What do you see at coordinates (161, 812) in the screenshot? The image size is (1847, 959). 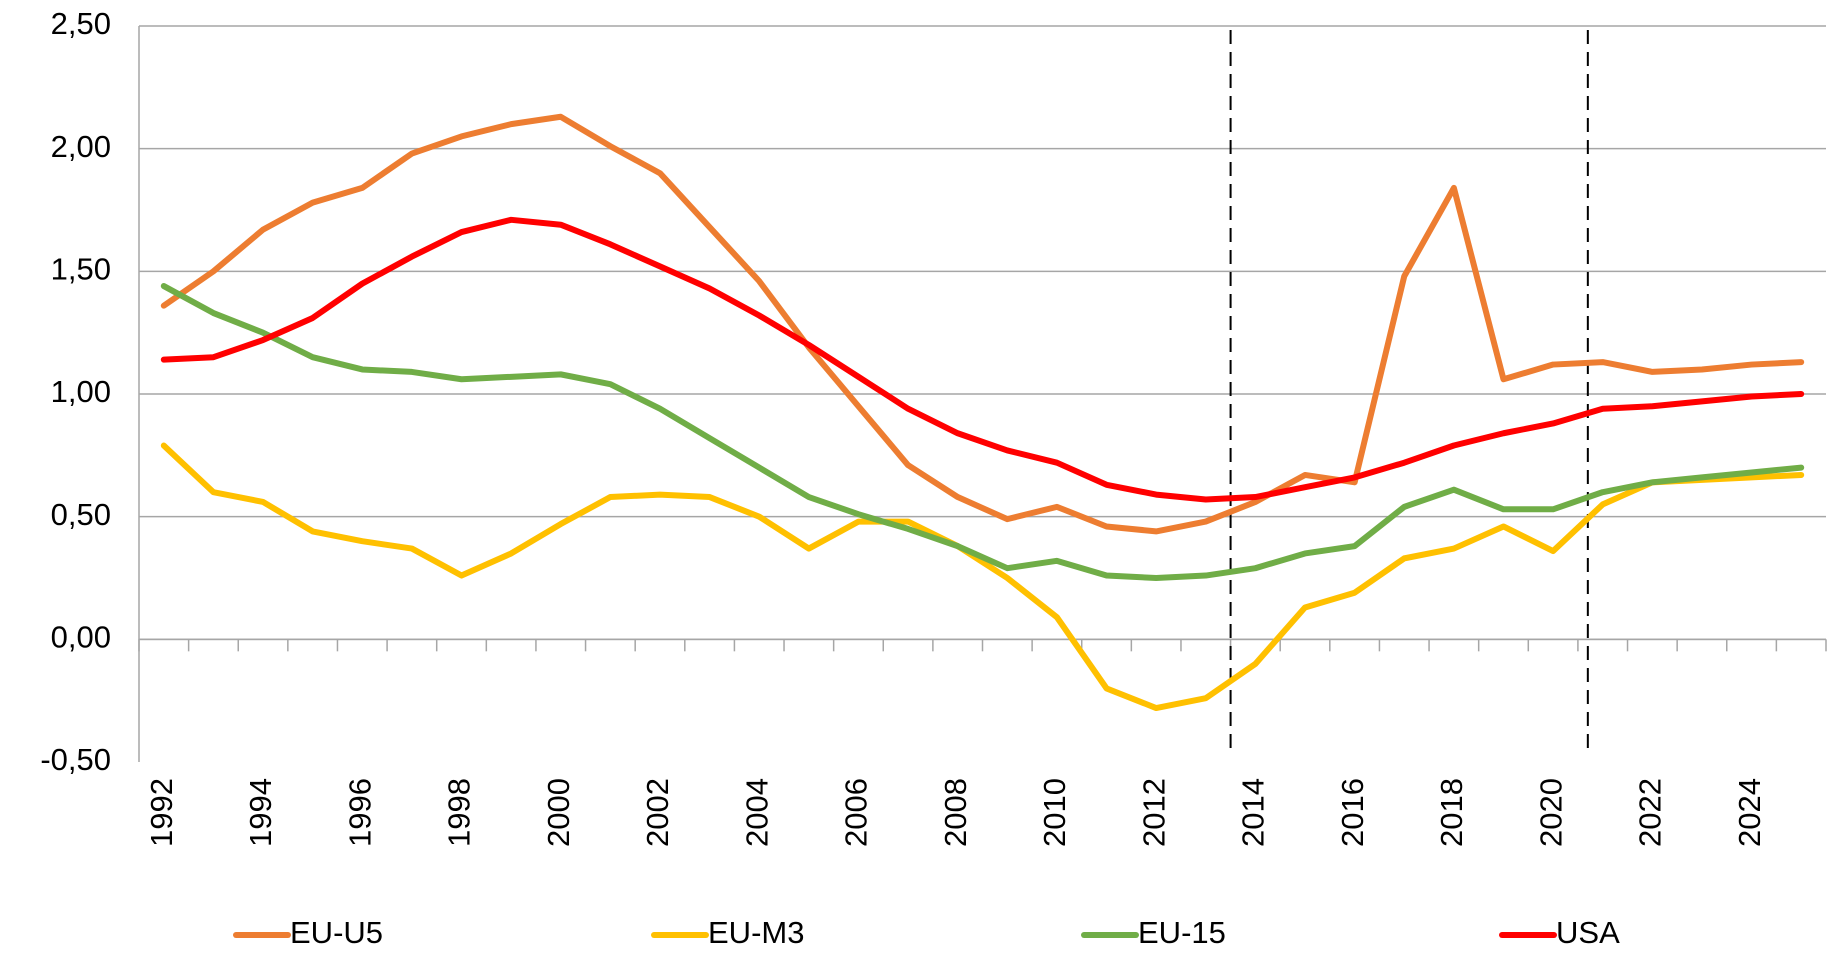 I see `x-tick-label: 1992` at bounding box center [161, 812].